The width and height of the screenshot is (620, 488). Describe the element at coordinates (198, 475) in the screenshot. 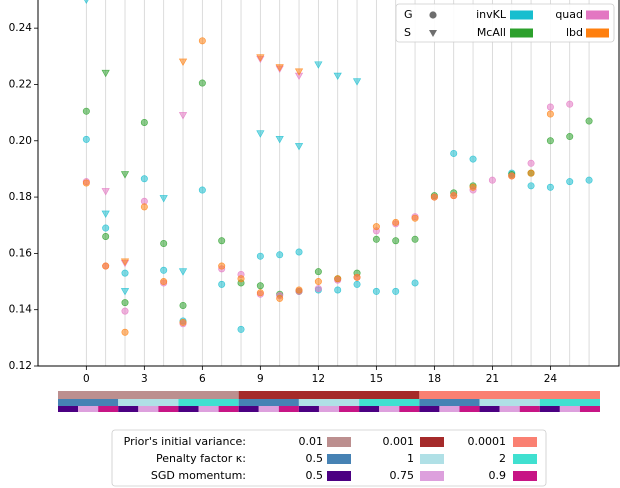

I see `config-legend-row-label: SGD momentum:` at that location.